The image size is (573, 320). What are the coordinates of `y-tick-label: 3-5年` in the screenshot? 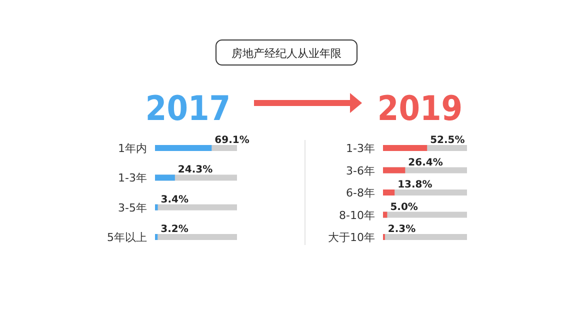 It's located at (132, 207).